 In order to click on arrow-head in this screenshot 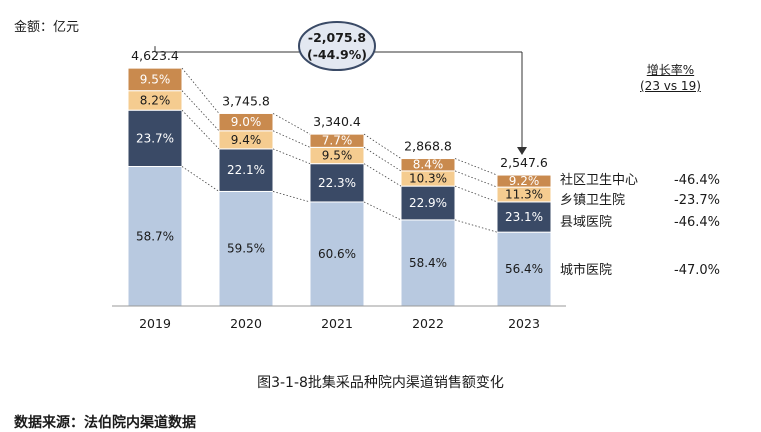, I will do `click(522, 151)`.